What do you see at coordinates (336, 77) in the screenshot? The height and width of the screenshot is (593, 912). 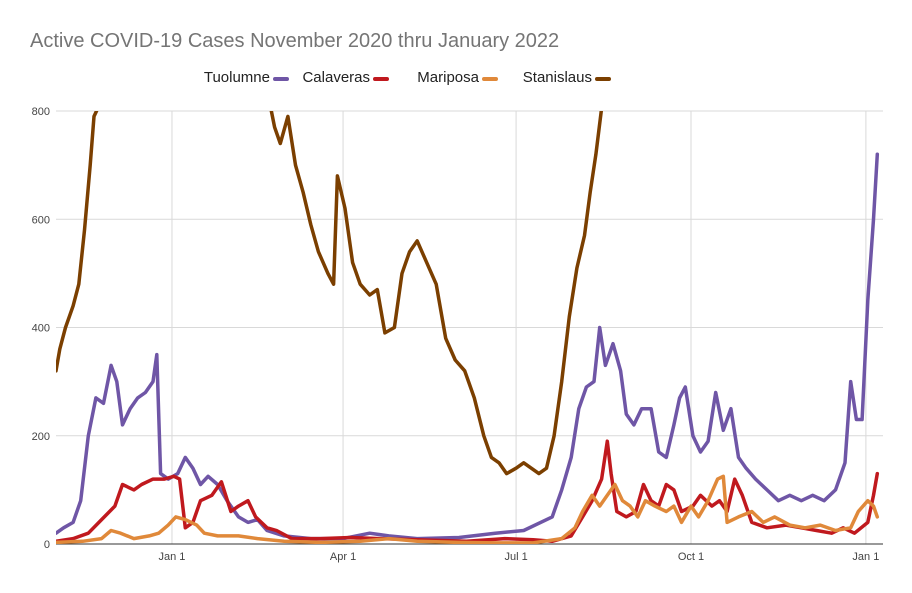 I see `legend-label-calaveras: Calaveras` at bounding box center [336, 77].